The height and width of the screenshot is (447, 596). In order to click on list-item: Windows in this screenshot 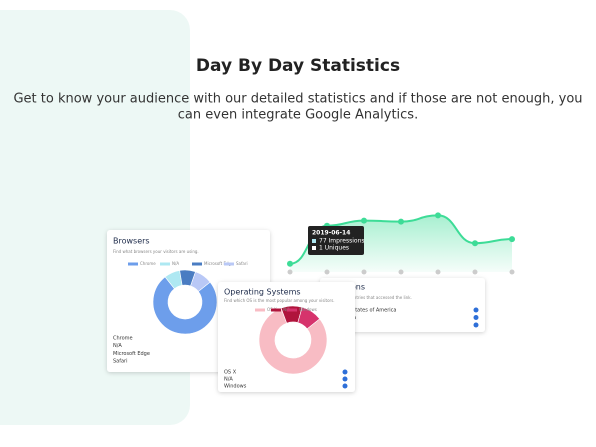, I will do `click(235, 387)`.